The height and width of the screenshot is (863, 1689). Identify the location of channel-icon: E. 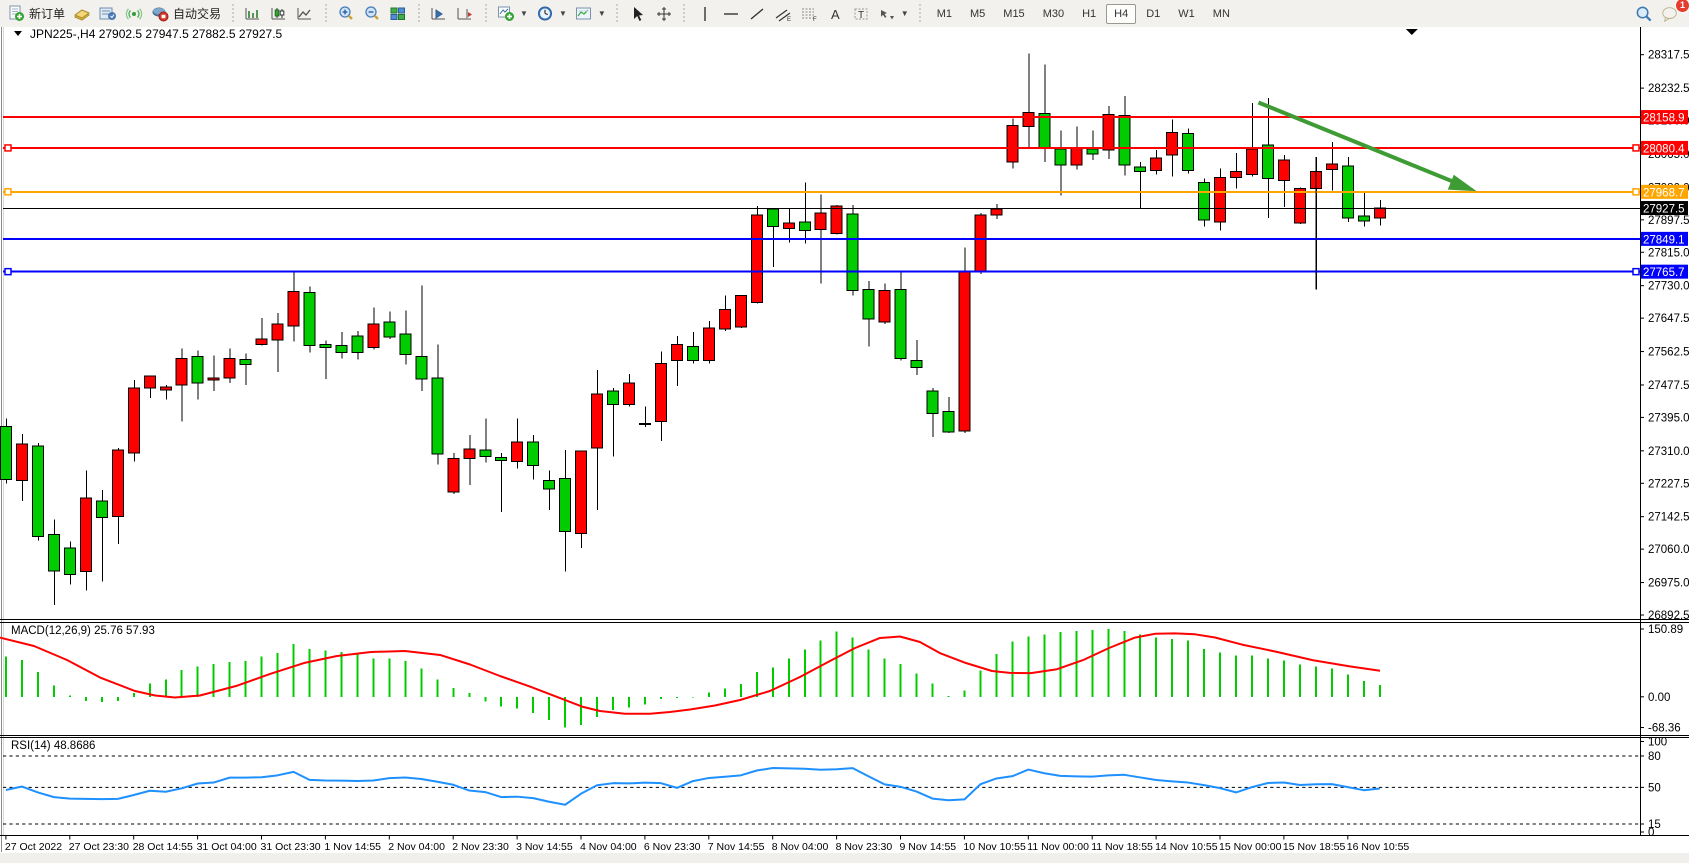
(783, 14).